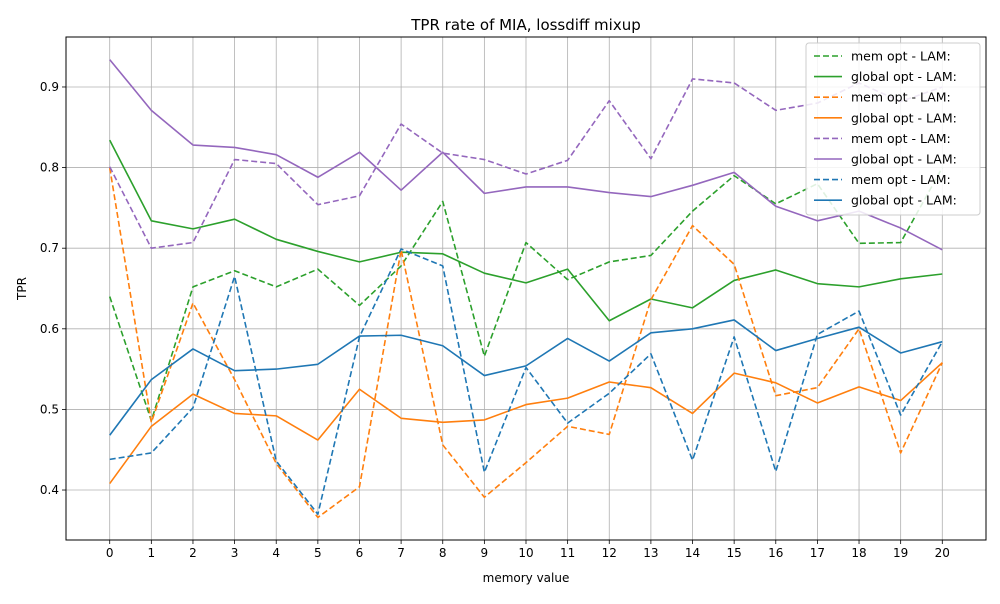 Image resolution: width=1000 pixels, height=604 pixels. I want to click on x-axis-label: memory value, so click(526, 578).